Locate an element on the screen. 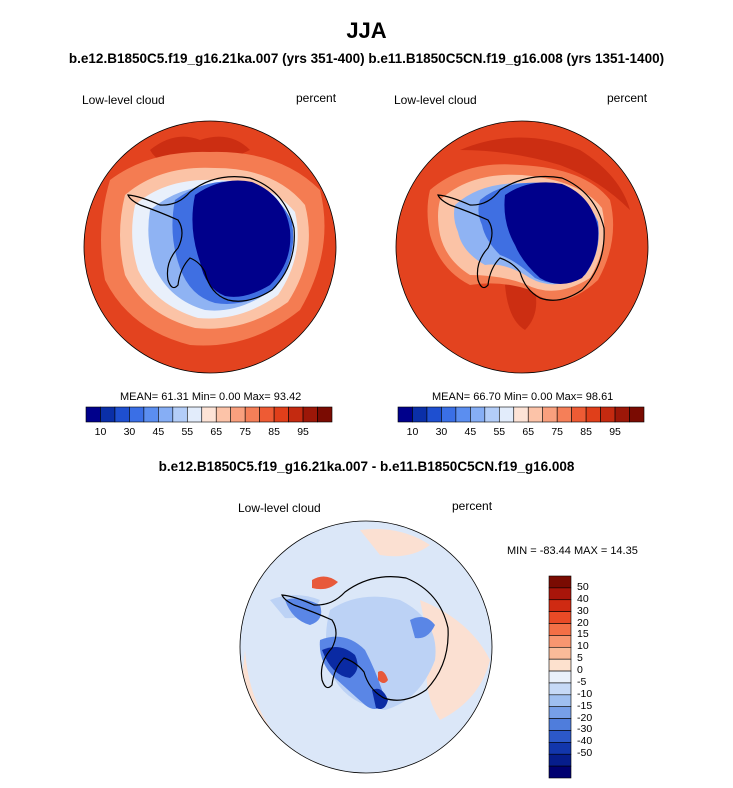 The image size is (733, 788). colorbar-tick-label: 50 is located at coordinates (583, 586).